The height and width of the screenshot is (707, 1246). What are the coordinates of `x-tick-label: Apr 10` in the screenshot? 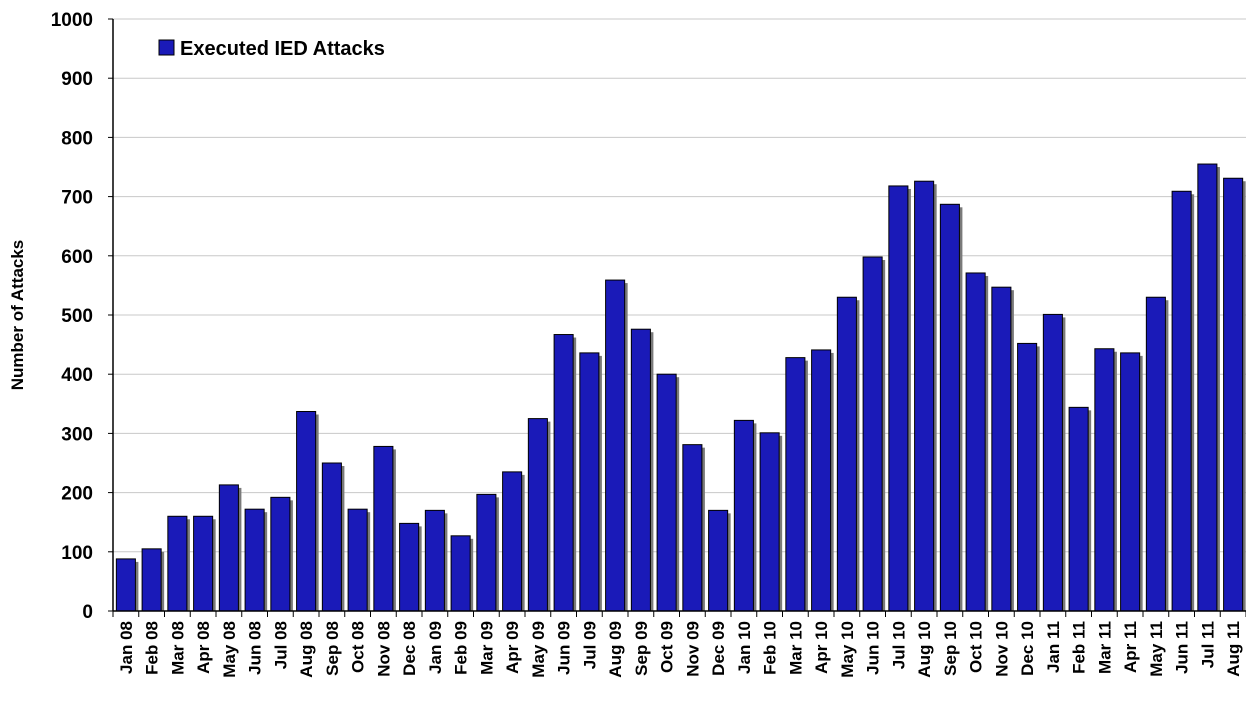 It's located at (821, 647).